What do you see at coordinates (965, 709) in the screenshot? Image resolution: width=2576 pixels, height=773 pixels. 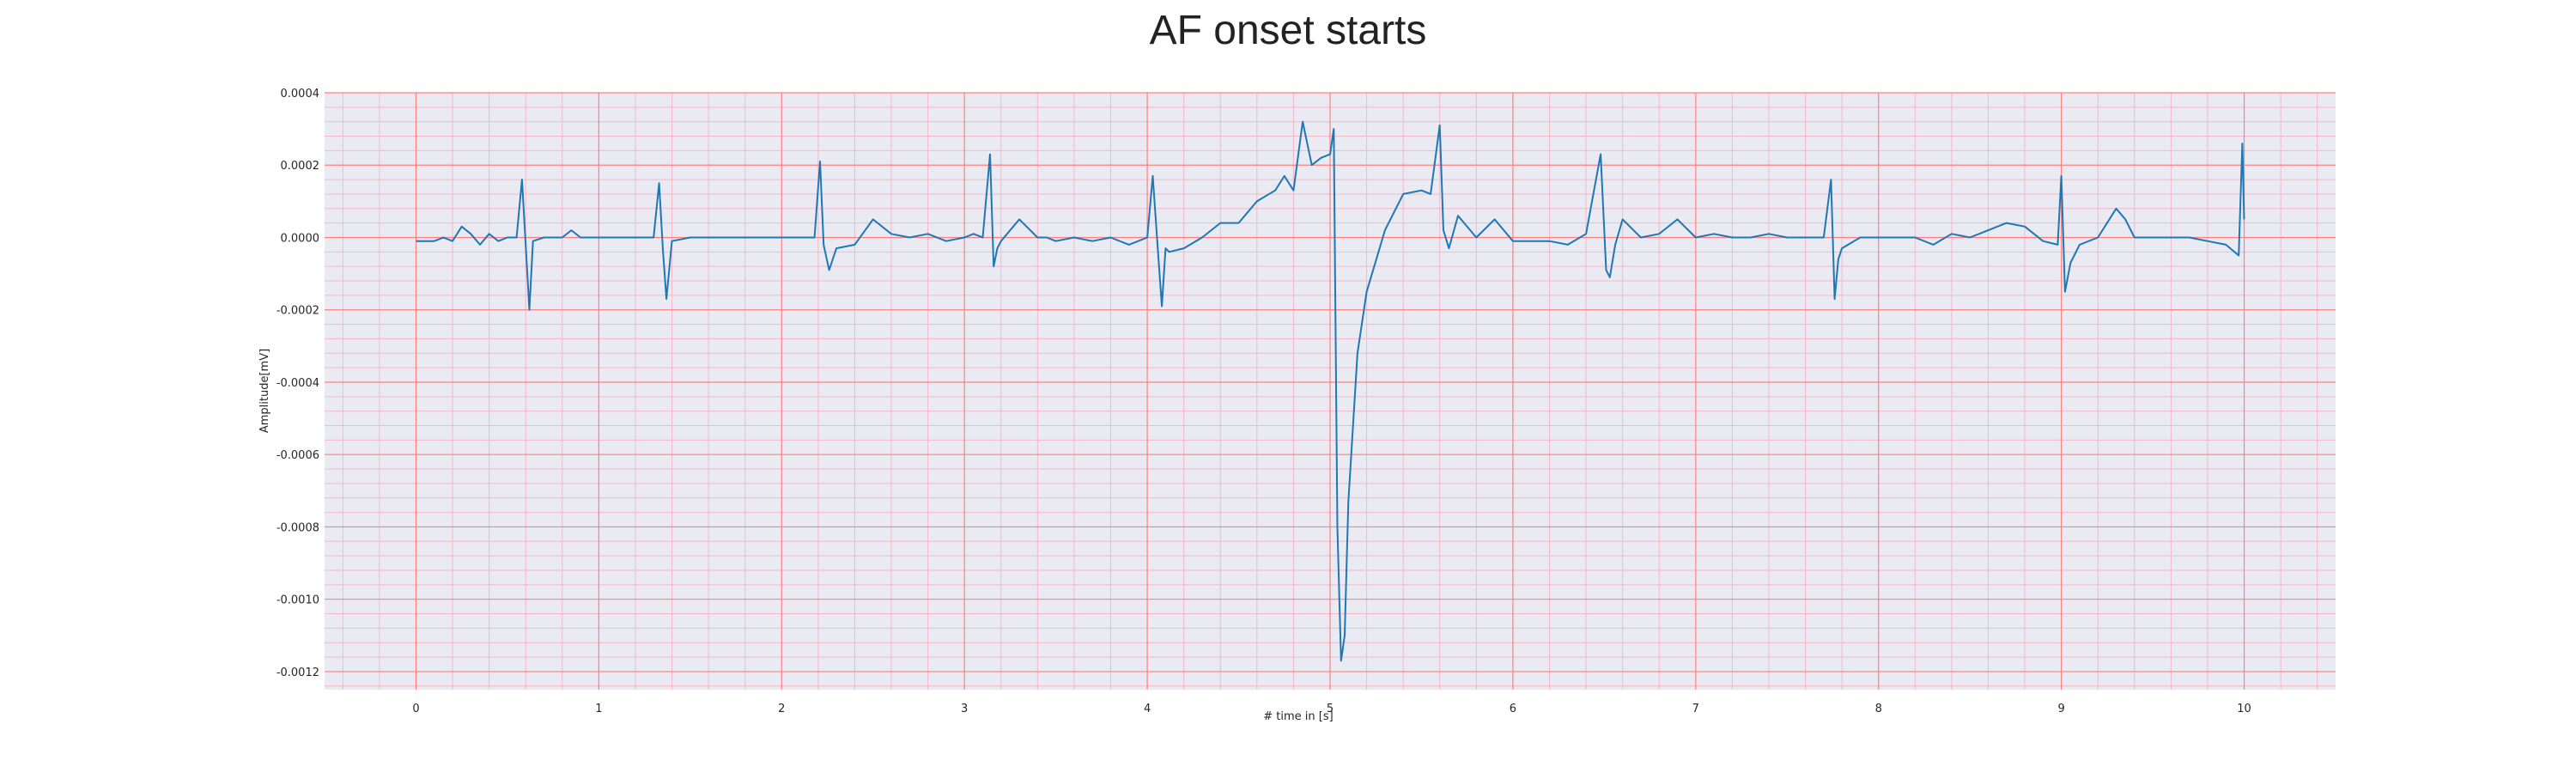 I see `x-tick-label: 3` at bounding box center [965, 709].